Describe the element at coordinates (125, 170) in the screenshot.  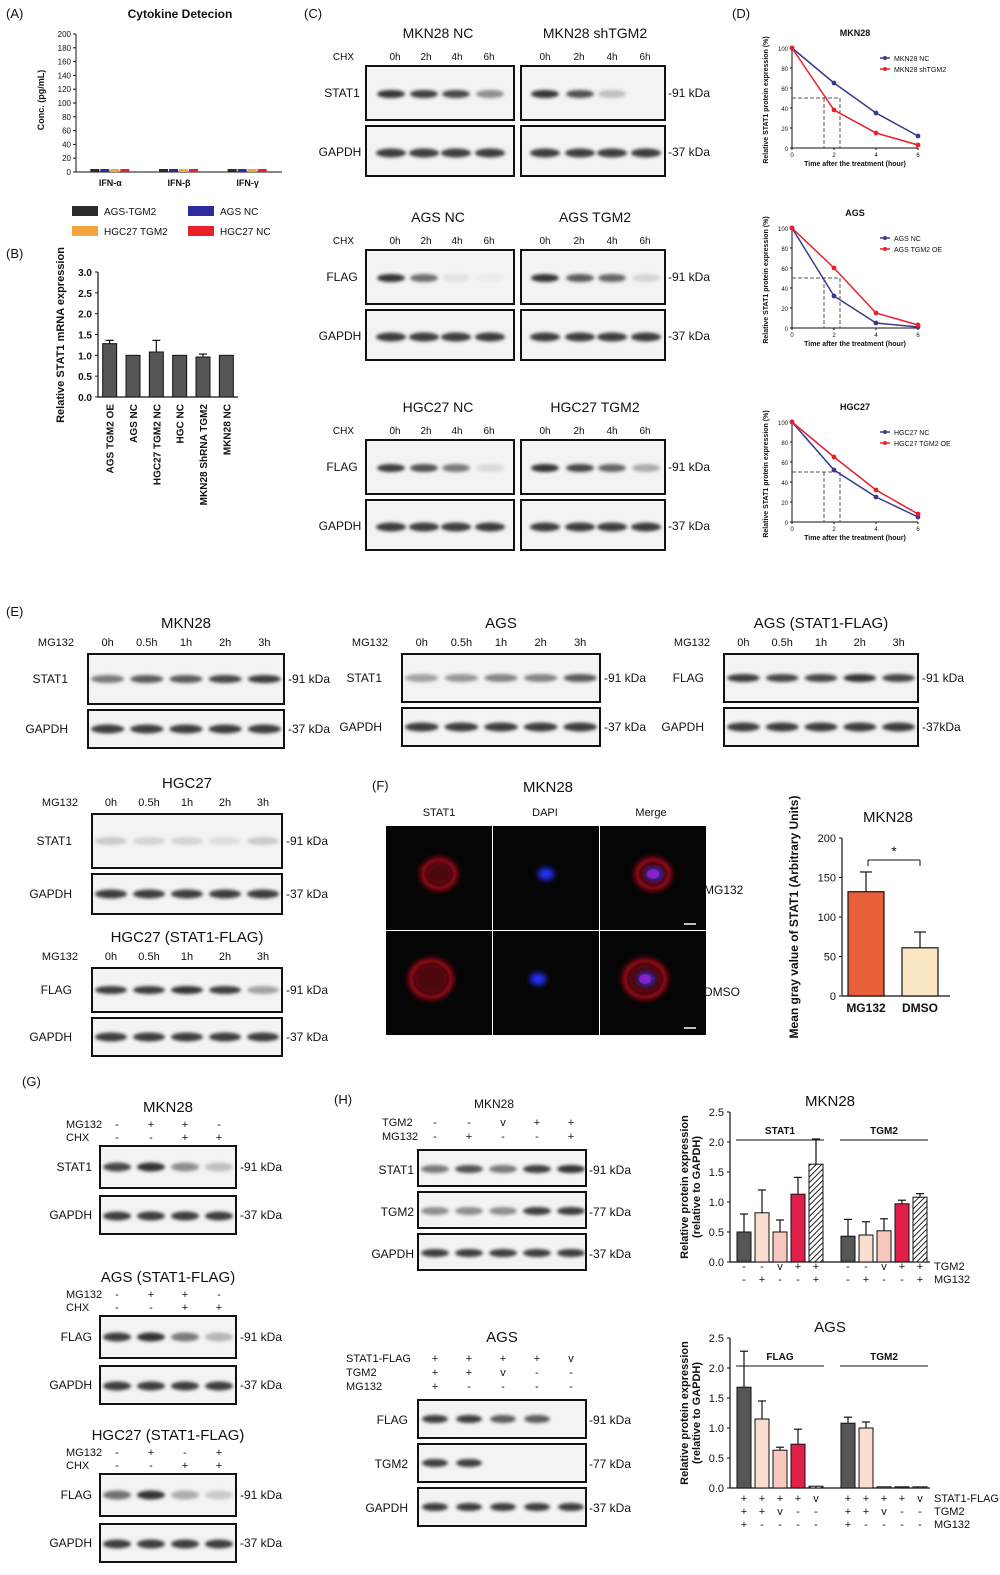
I see `bar-HGC27 NC` at that location.